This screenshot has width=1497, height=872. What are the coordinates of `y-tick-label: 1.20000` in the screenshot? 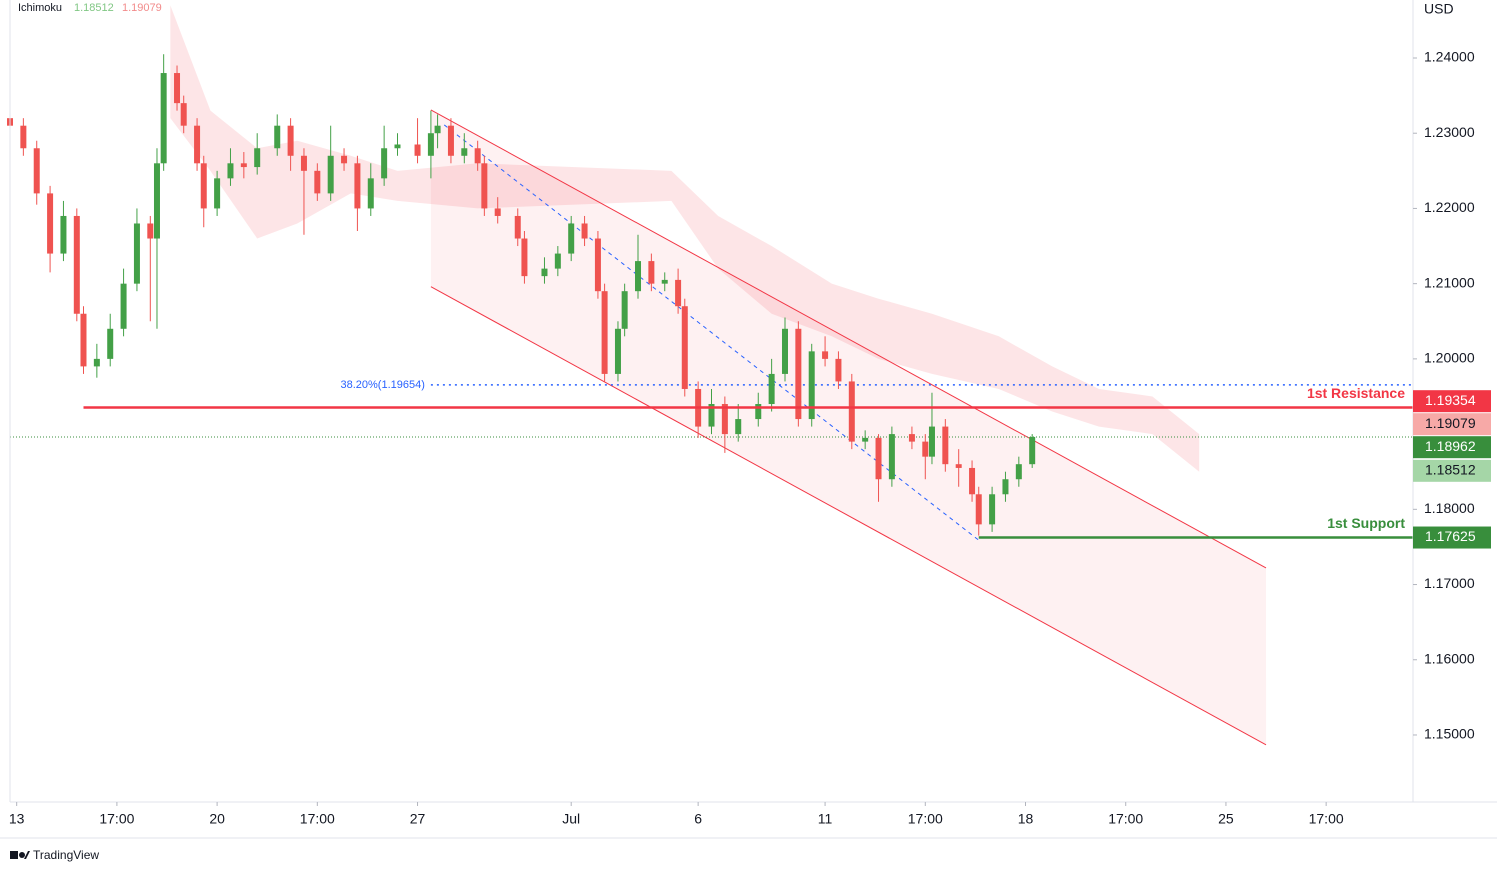 It's located at (1449, 358).